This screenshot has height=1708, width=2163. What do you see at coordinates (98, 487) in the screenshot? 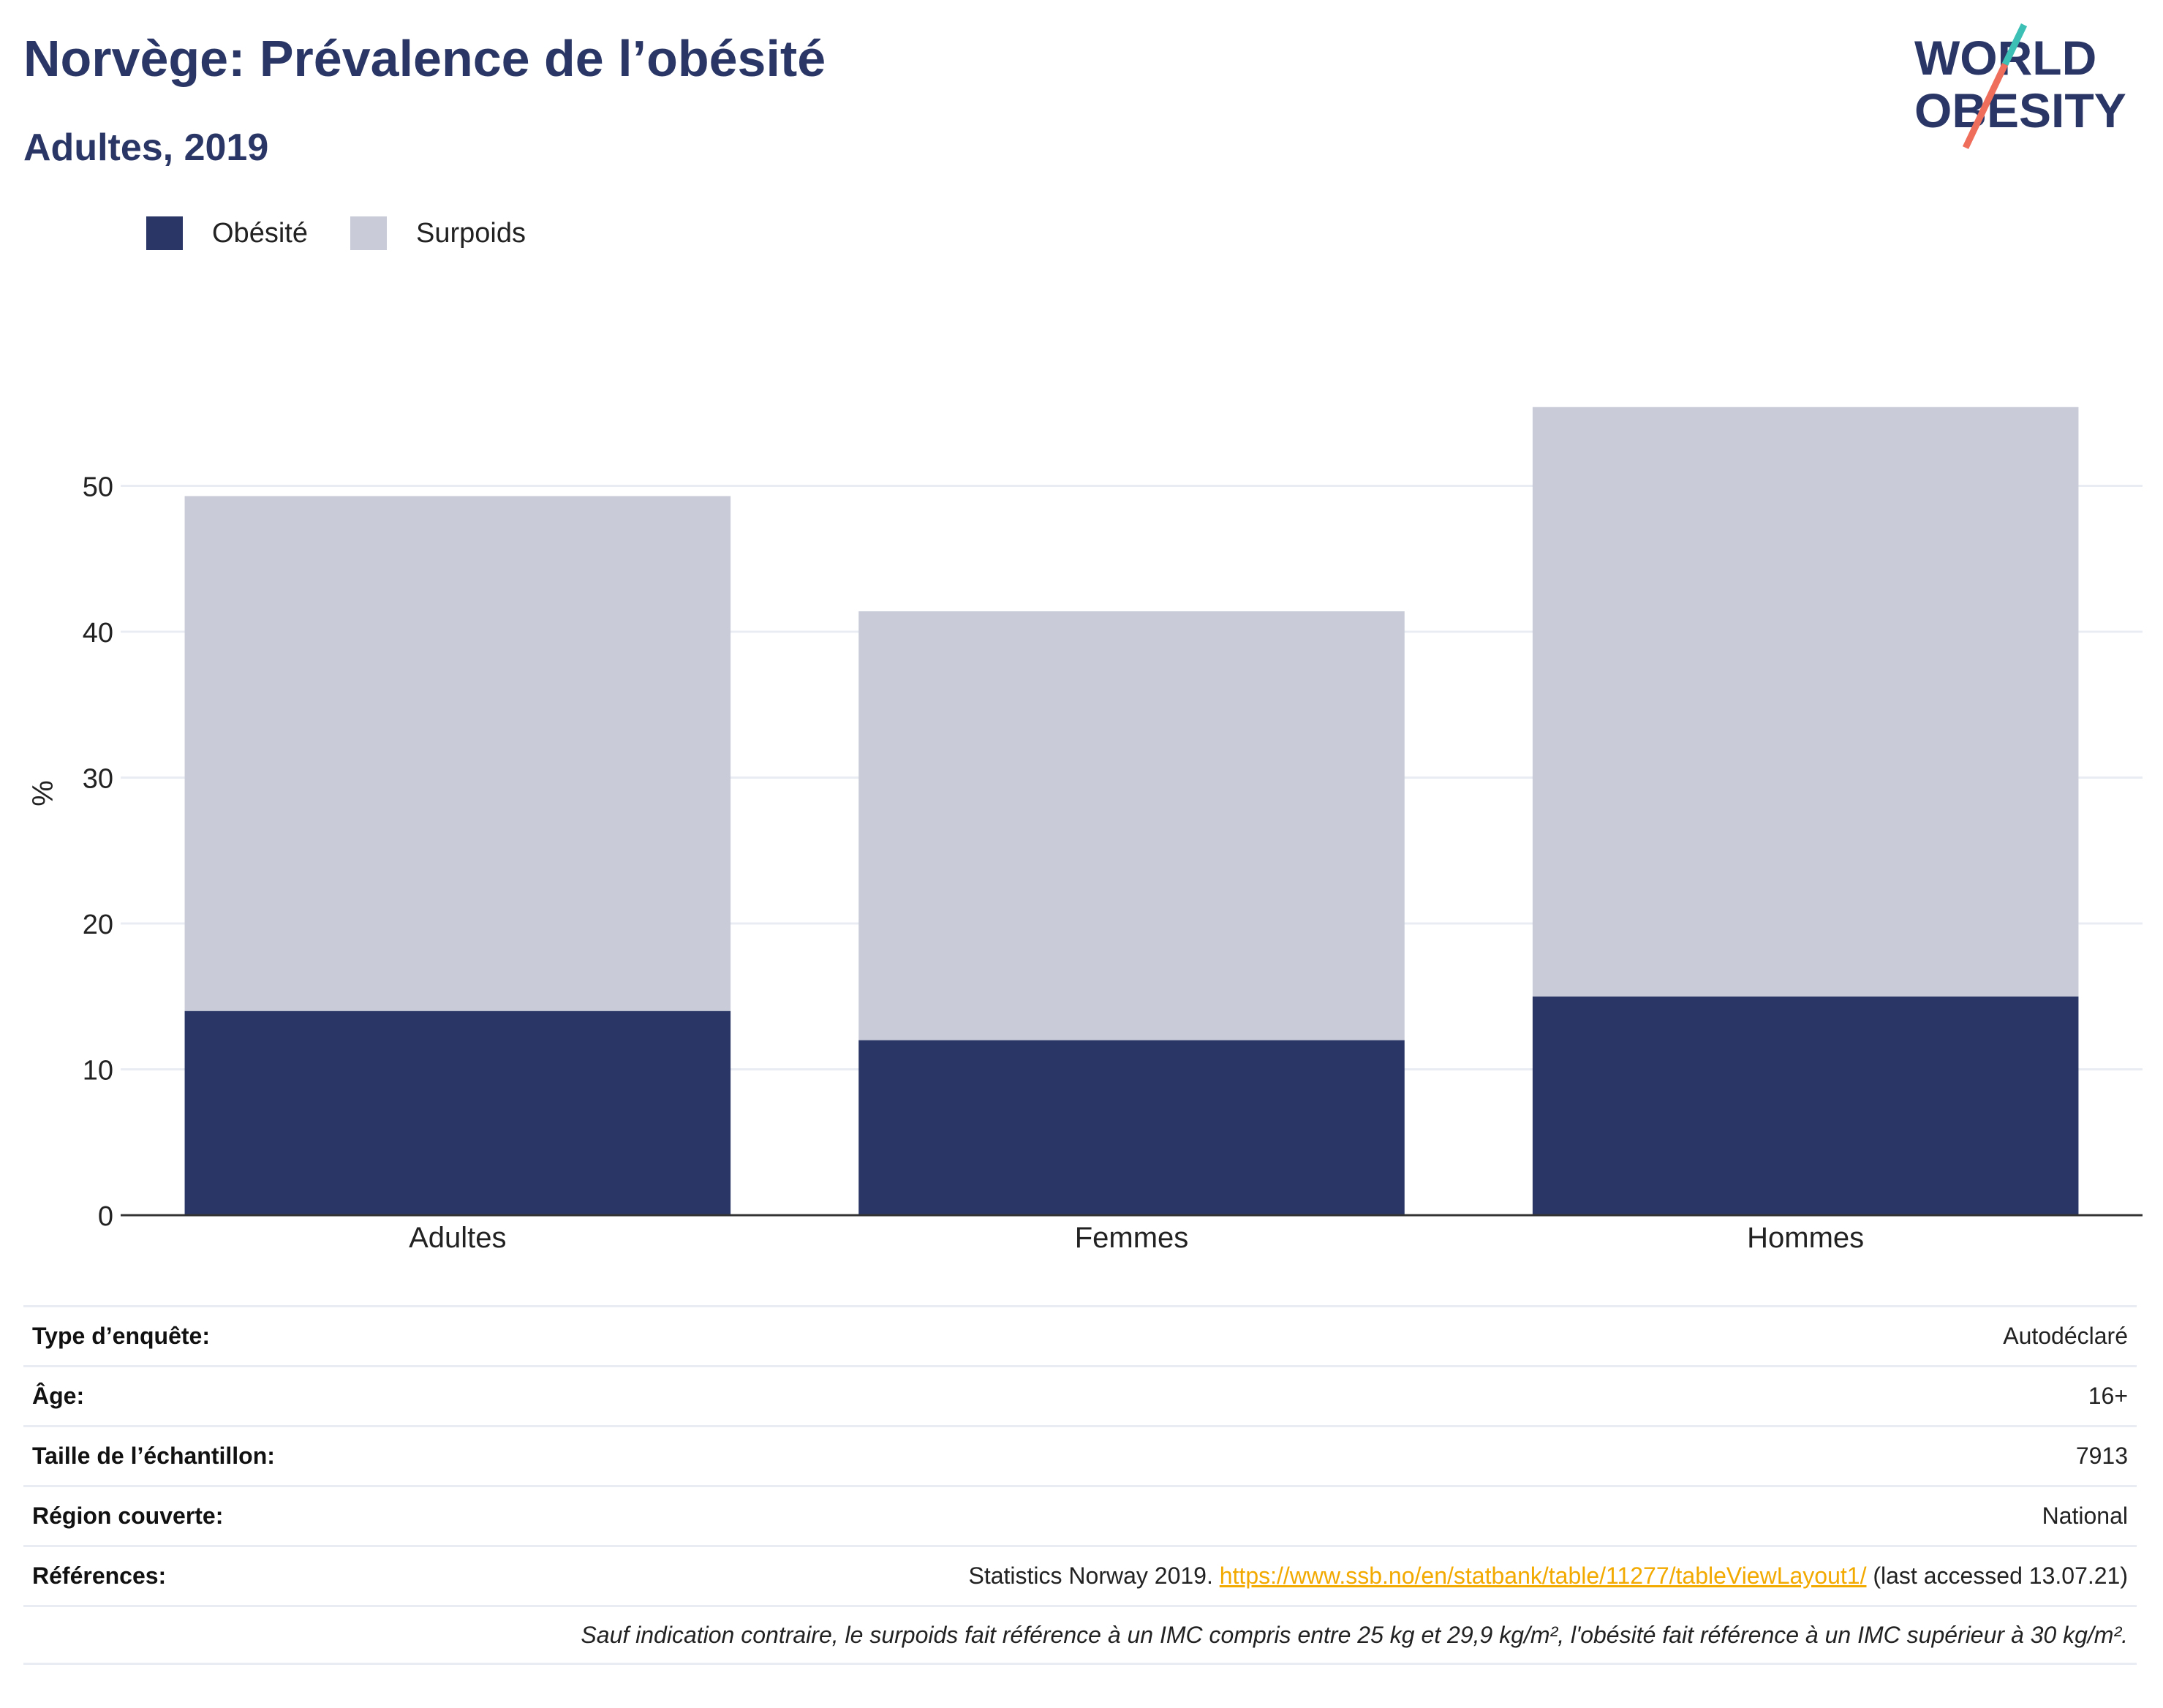
I see `y-tick-label: 50` at bounding box center [98, 487].